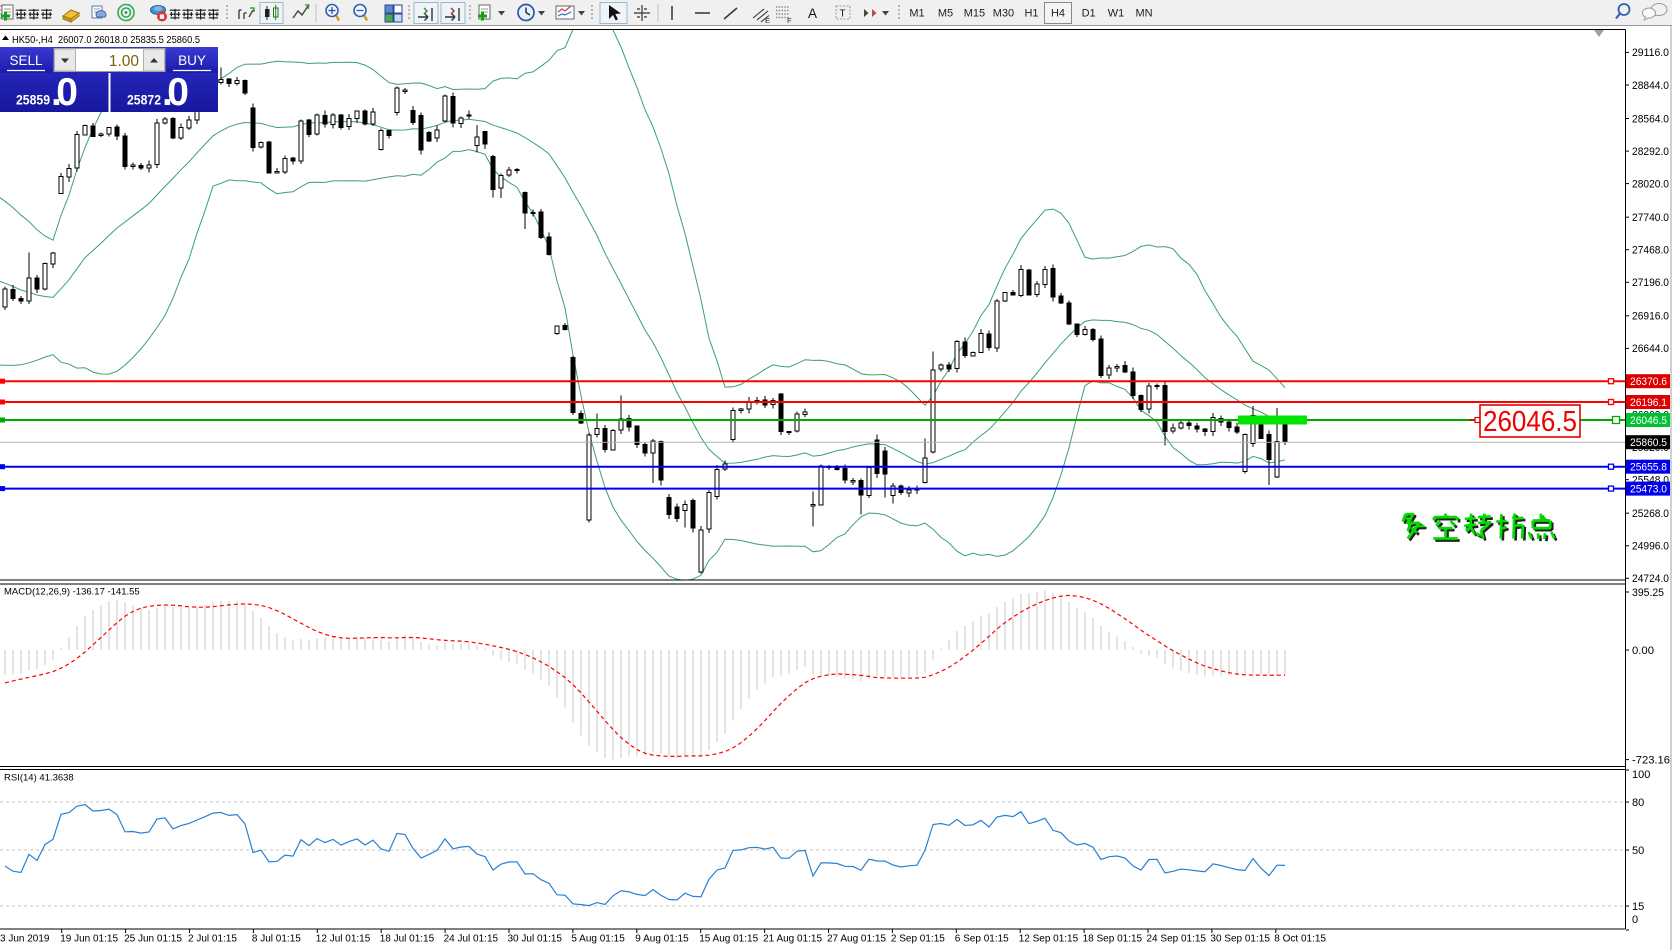 The width and height of the screenshot is (1672, 950). Describe the element at coordinates (1116, 14) in the screenshot. I see `svg-text: W1` at that location.